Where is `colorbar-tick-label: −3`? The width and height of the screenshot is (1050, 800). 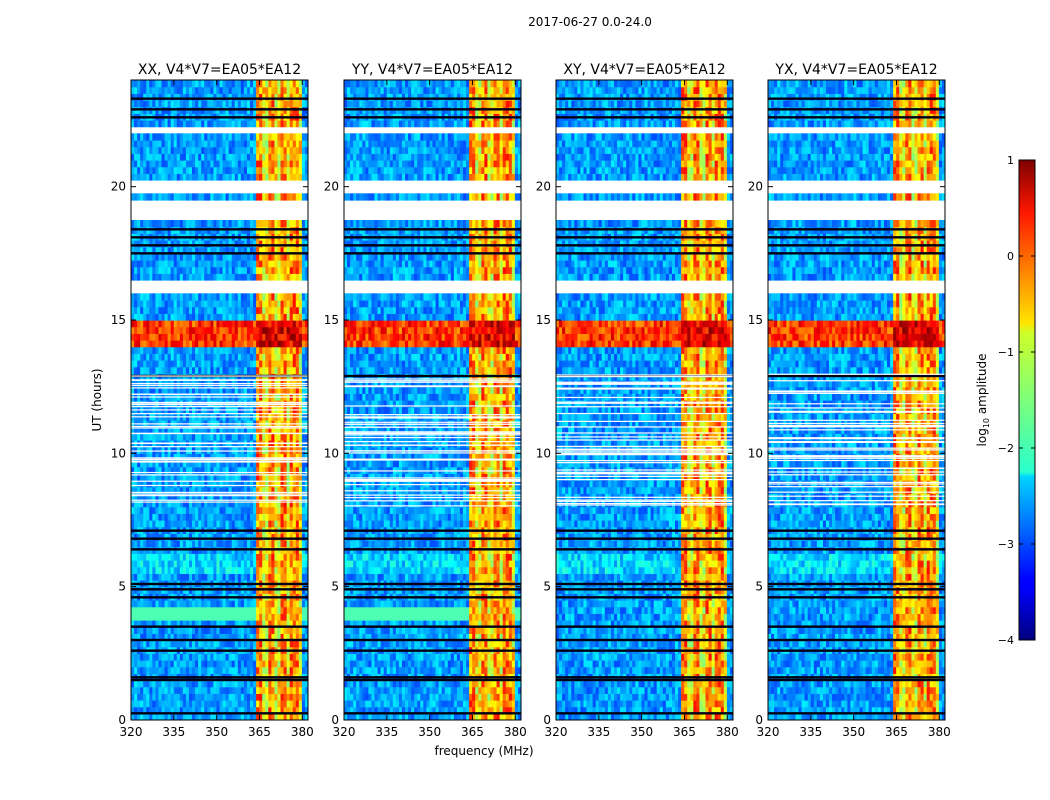
colorbar-tick-label: −3 is located at coordinates (1006, 544).